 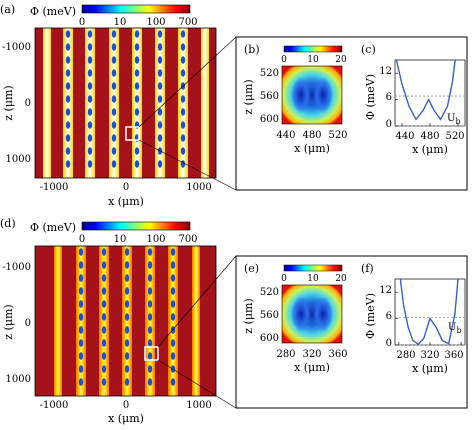 What do you see at coordinates (28, 323) in the screenshot?
I see `ytick: 0` at bounding box center [28, 323].